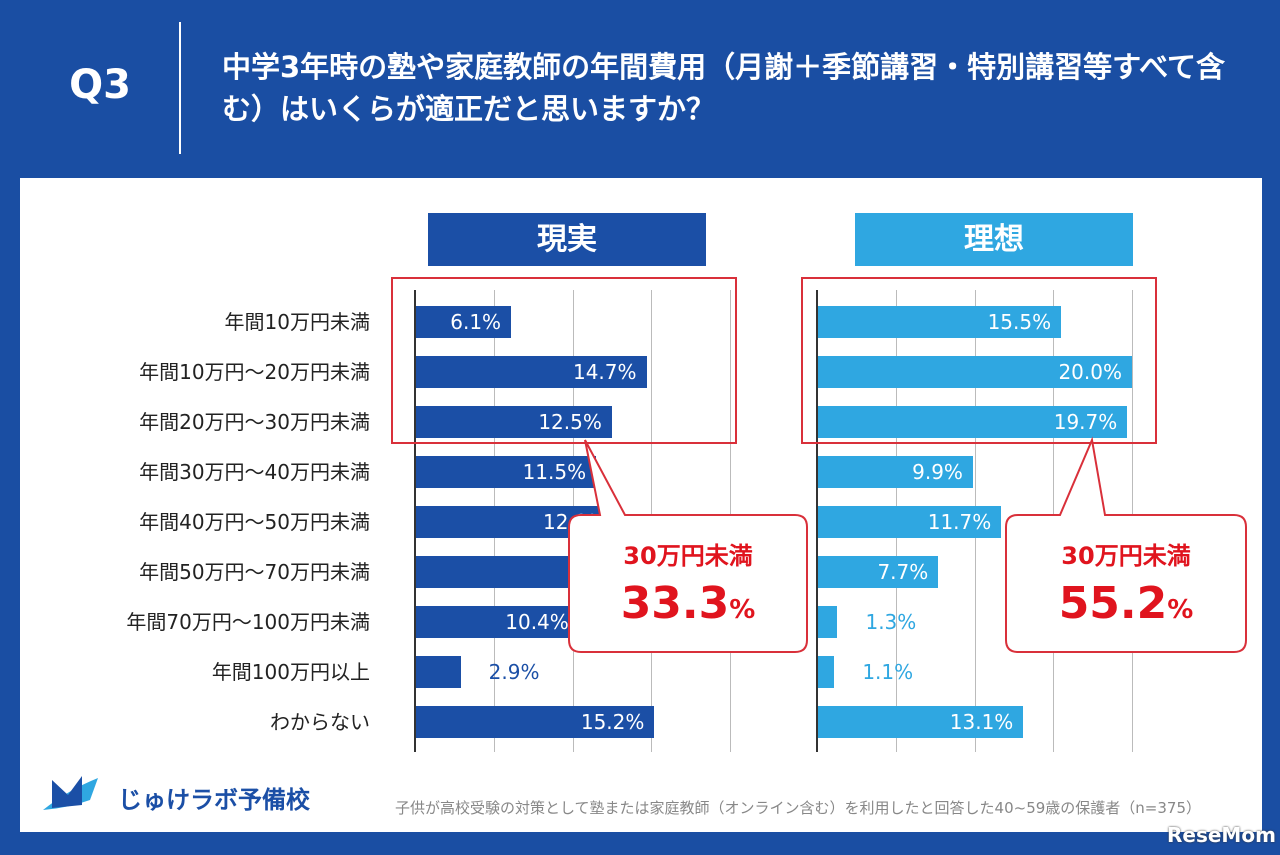 The width and height of the screenshot is (1280, 855). What do you see at coordinates (514, 672) in the screenshot?
I see `data-label: 2.9%` at bounding box center [514, 672].